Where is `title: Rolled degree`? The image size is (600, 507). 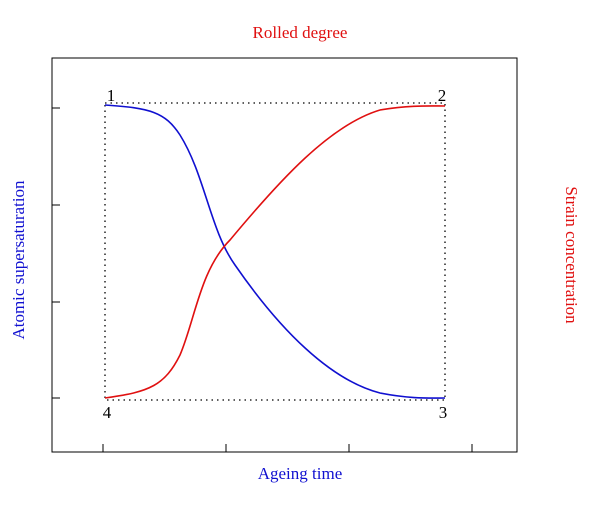
title: Rolled degree is located at coordinates (300, 32).